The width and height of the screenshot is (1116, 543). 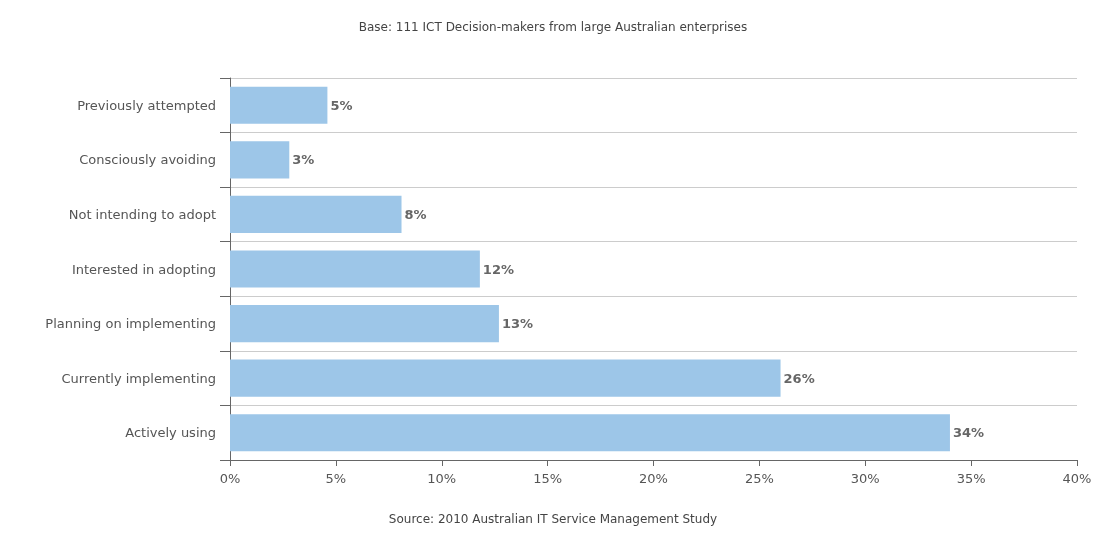 I want to click on chart-title: Base: 111 ICT Decision-makers from large Australian enterprises, so click(x=553, y=27).